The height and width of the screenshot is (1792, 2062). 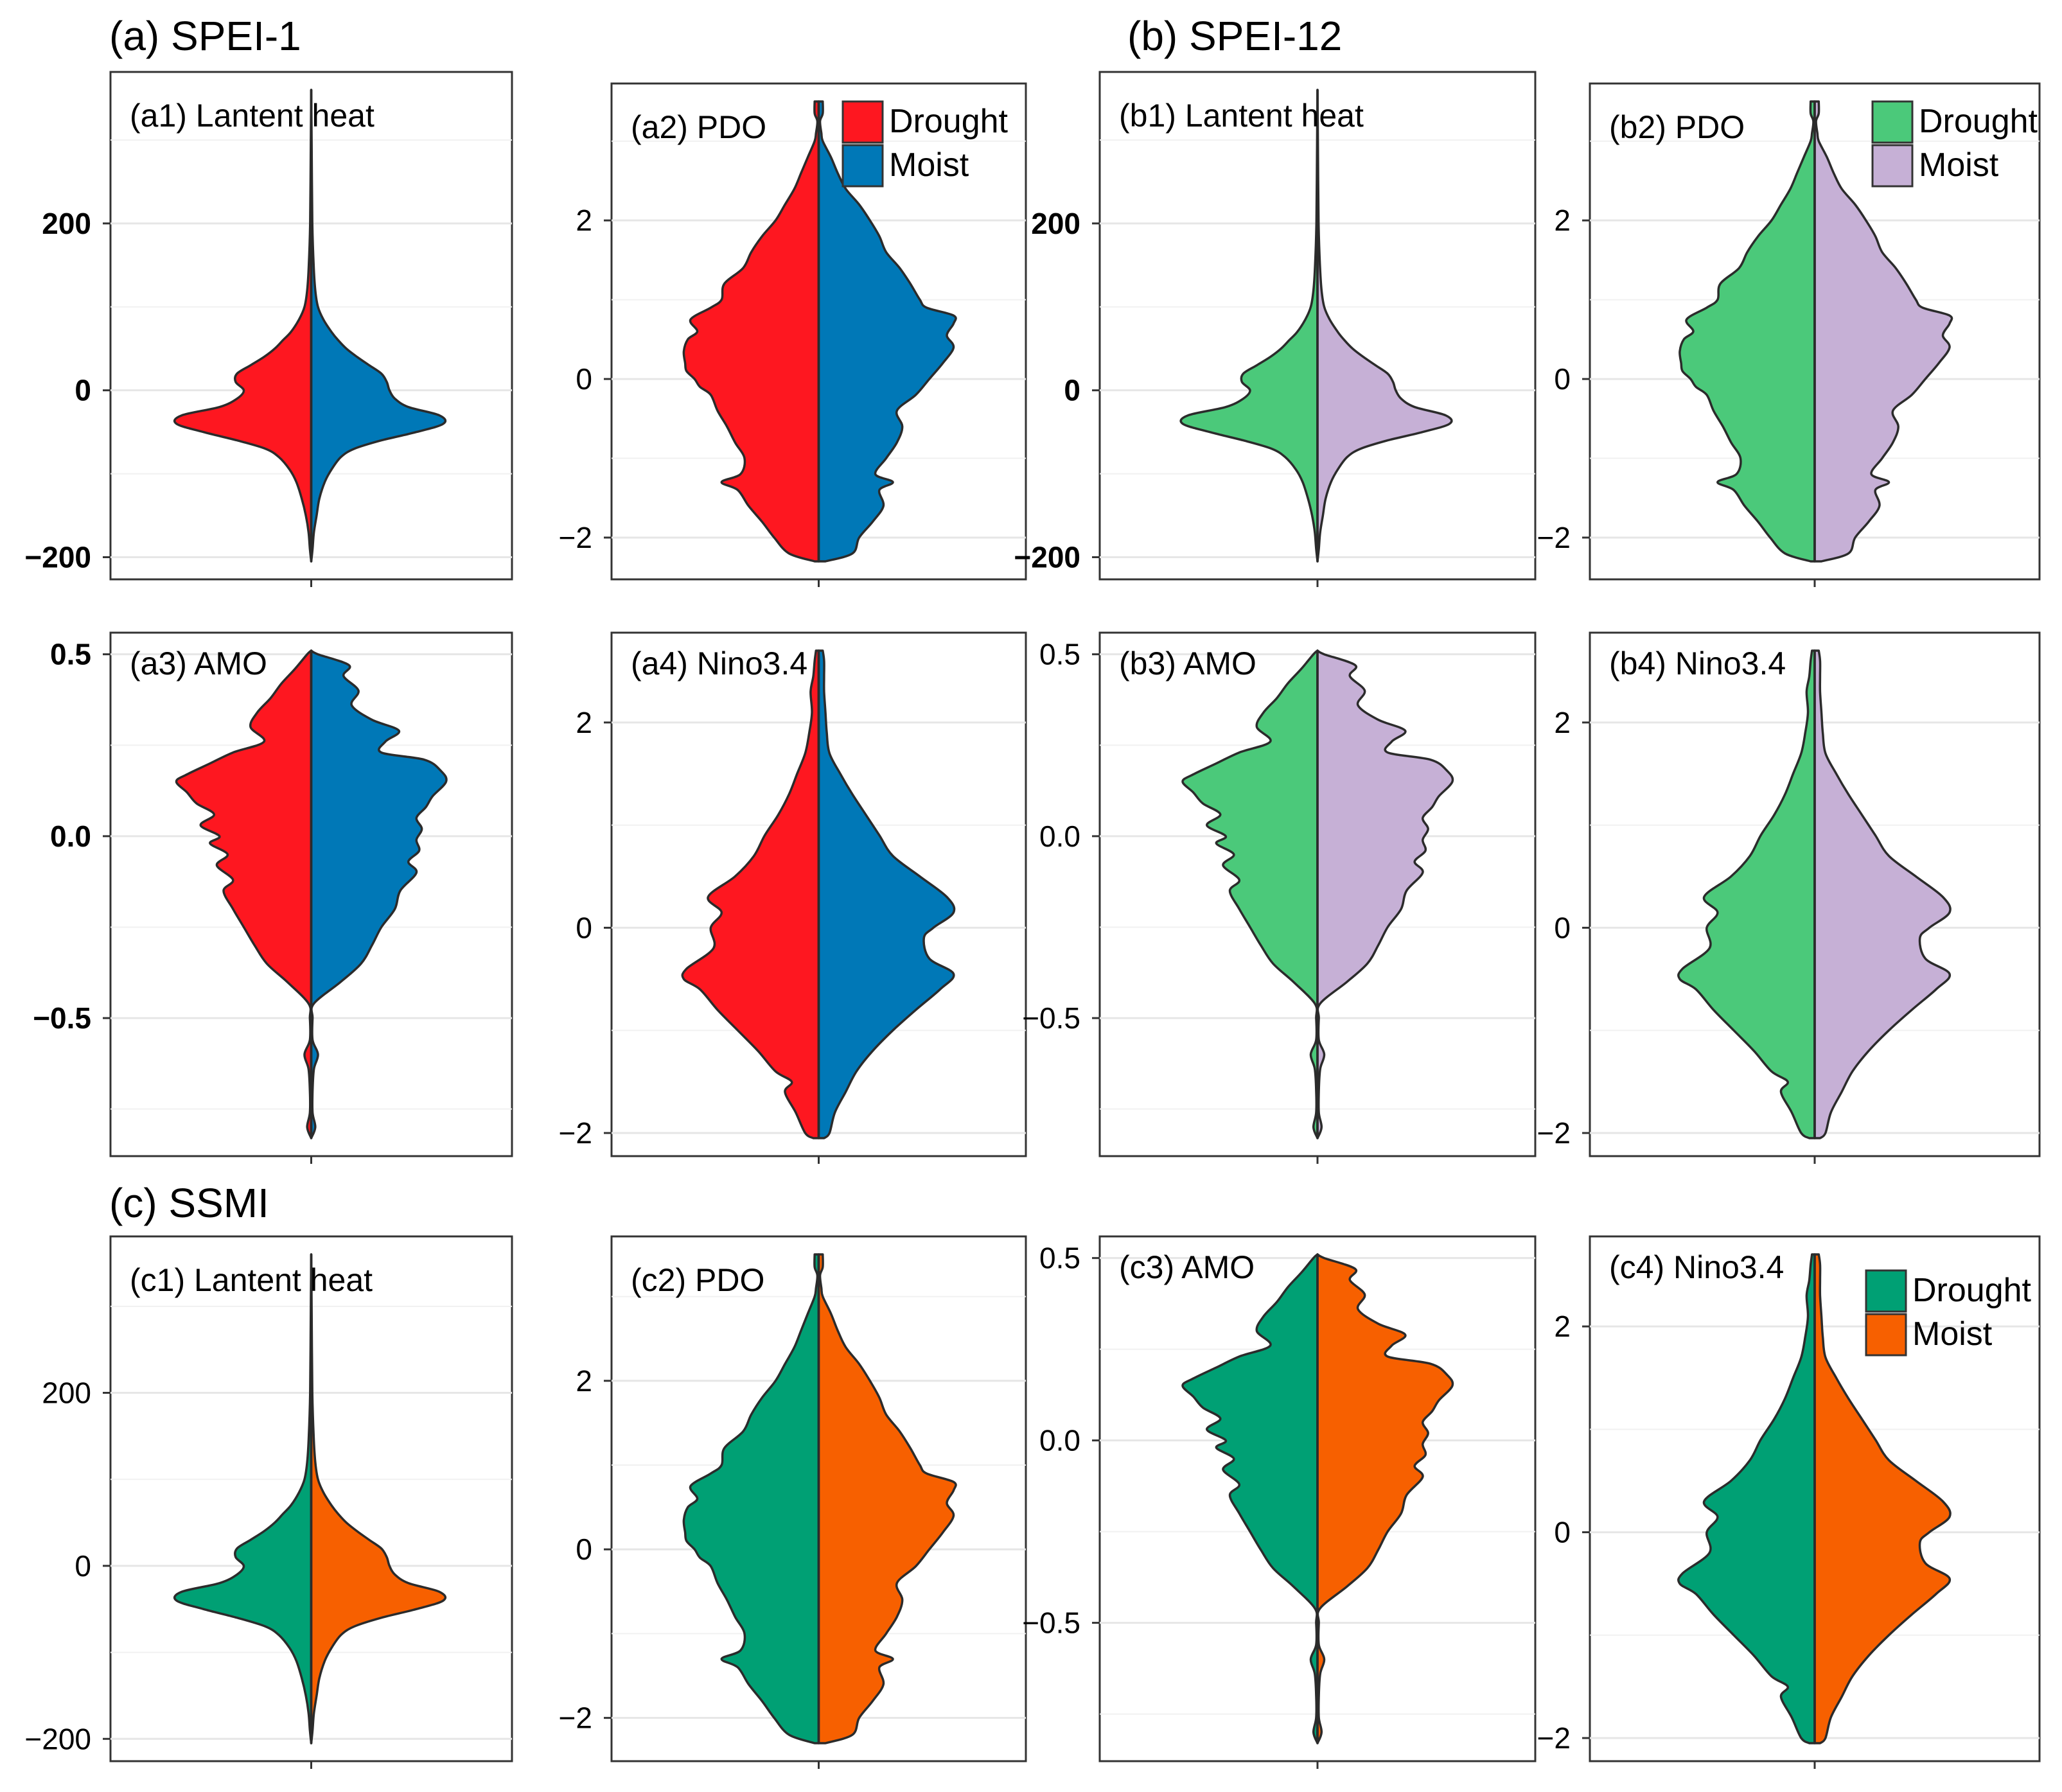 What do you see at coordinates (189, 1203) in the screenshot?
I see `section-title-ssmi: (c) SSMI` at bounding box center [189, 1203].